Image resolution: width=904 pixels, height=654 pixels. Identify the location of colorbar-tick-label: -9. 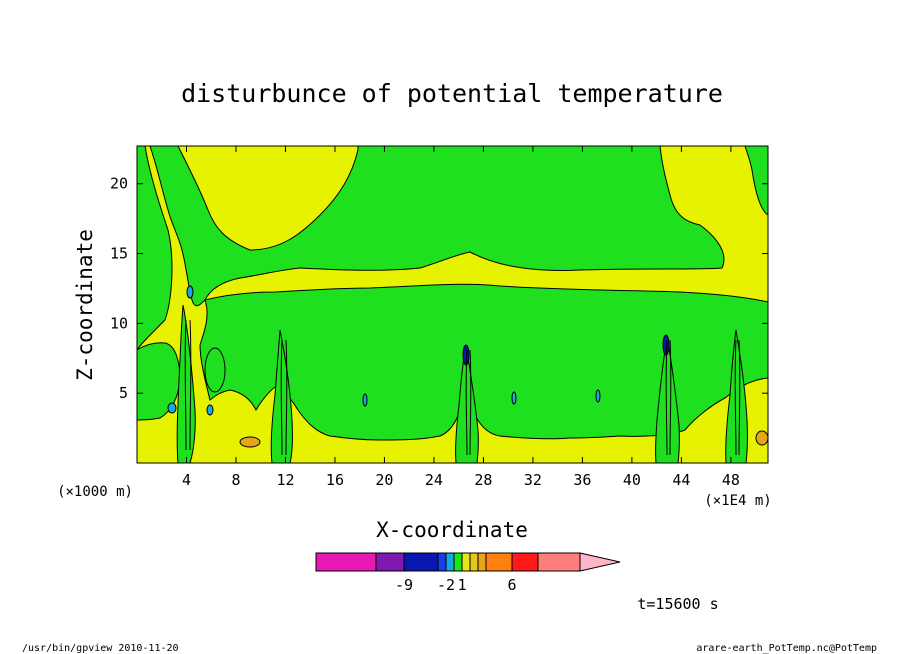
(404, 585).